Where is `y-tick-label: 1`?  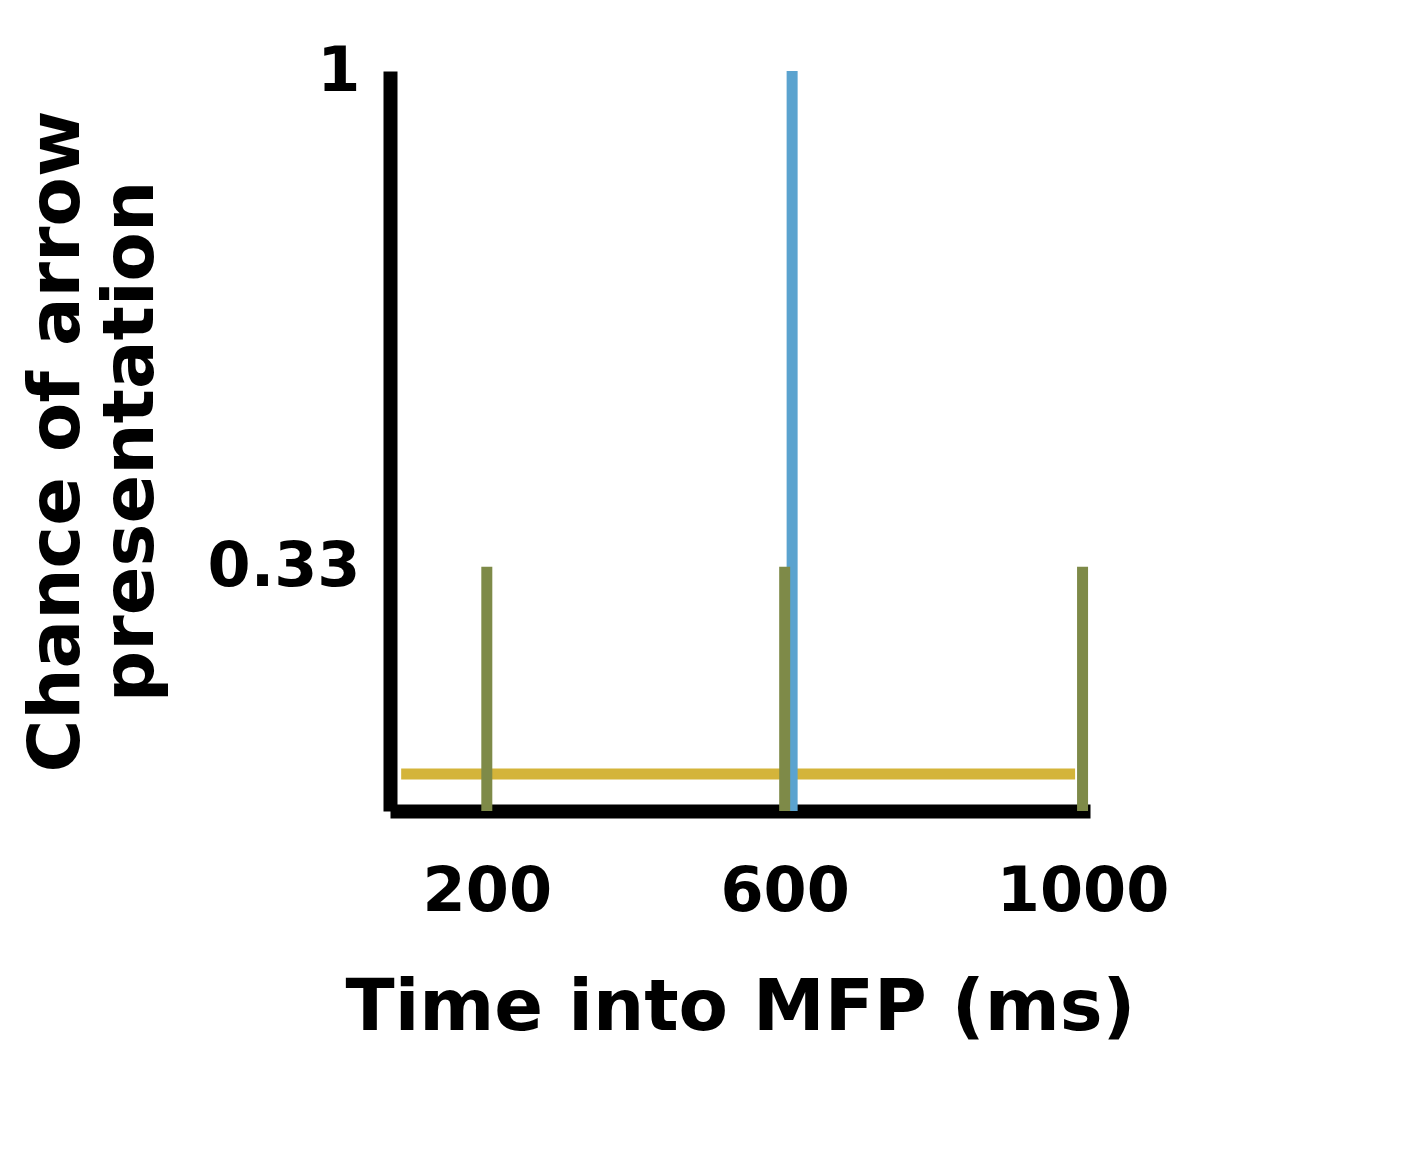
y-tick-label: 1 is located at coordinates (339, 69).